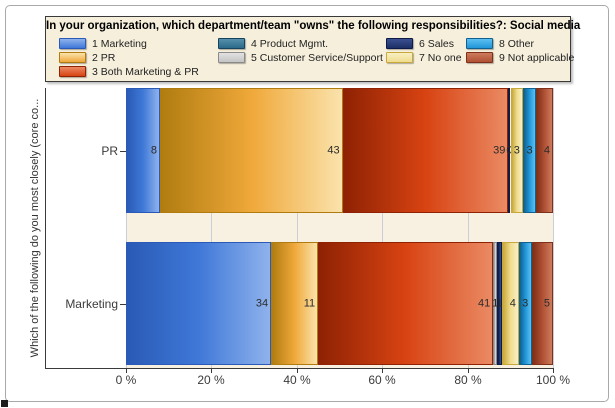  Describe the element at coordinates (295, 303) in the screenshot. I see `bar-segment-2: 11` at that location.